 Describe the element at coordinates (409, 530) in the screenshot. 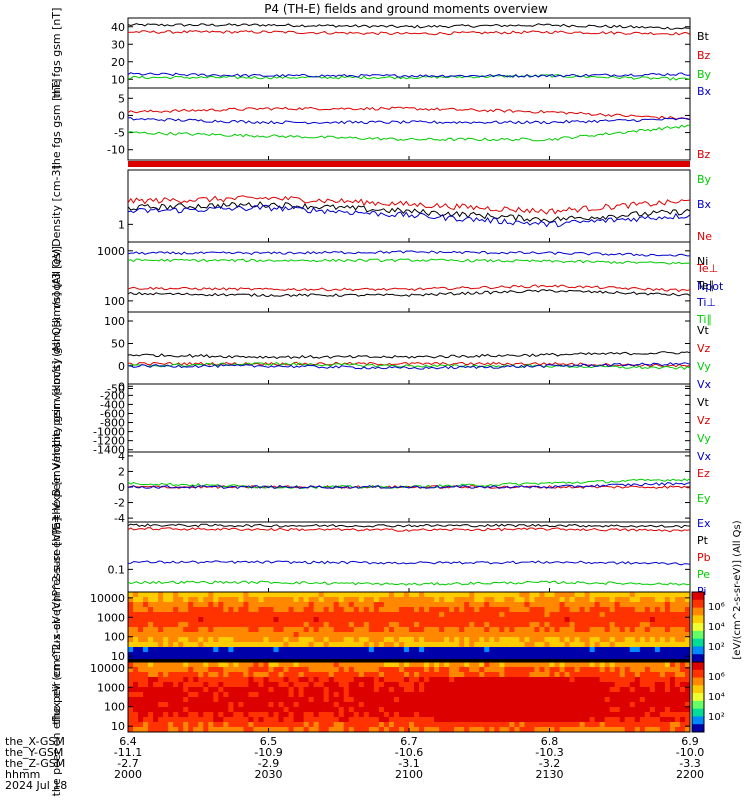

I see `series-line-Pb` at that location.